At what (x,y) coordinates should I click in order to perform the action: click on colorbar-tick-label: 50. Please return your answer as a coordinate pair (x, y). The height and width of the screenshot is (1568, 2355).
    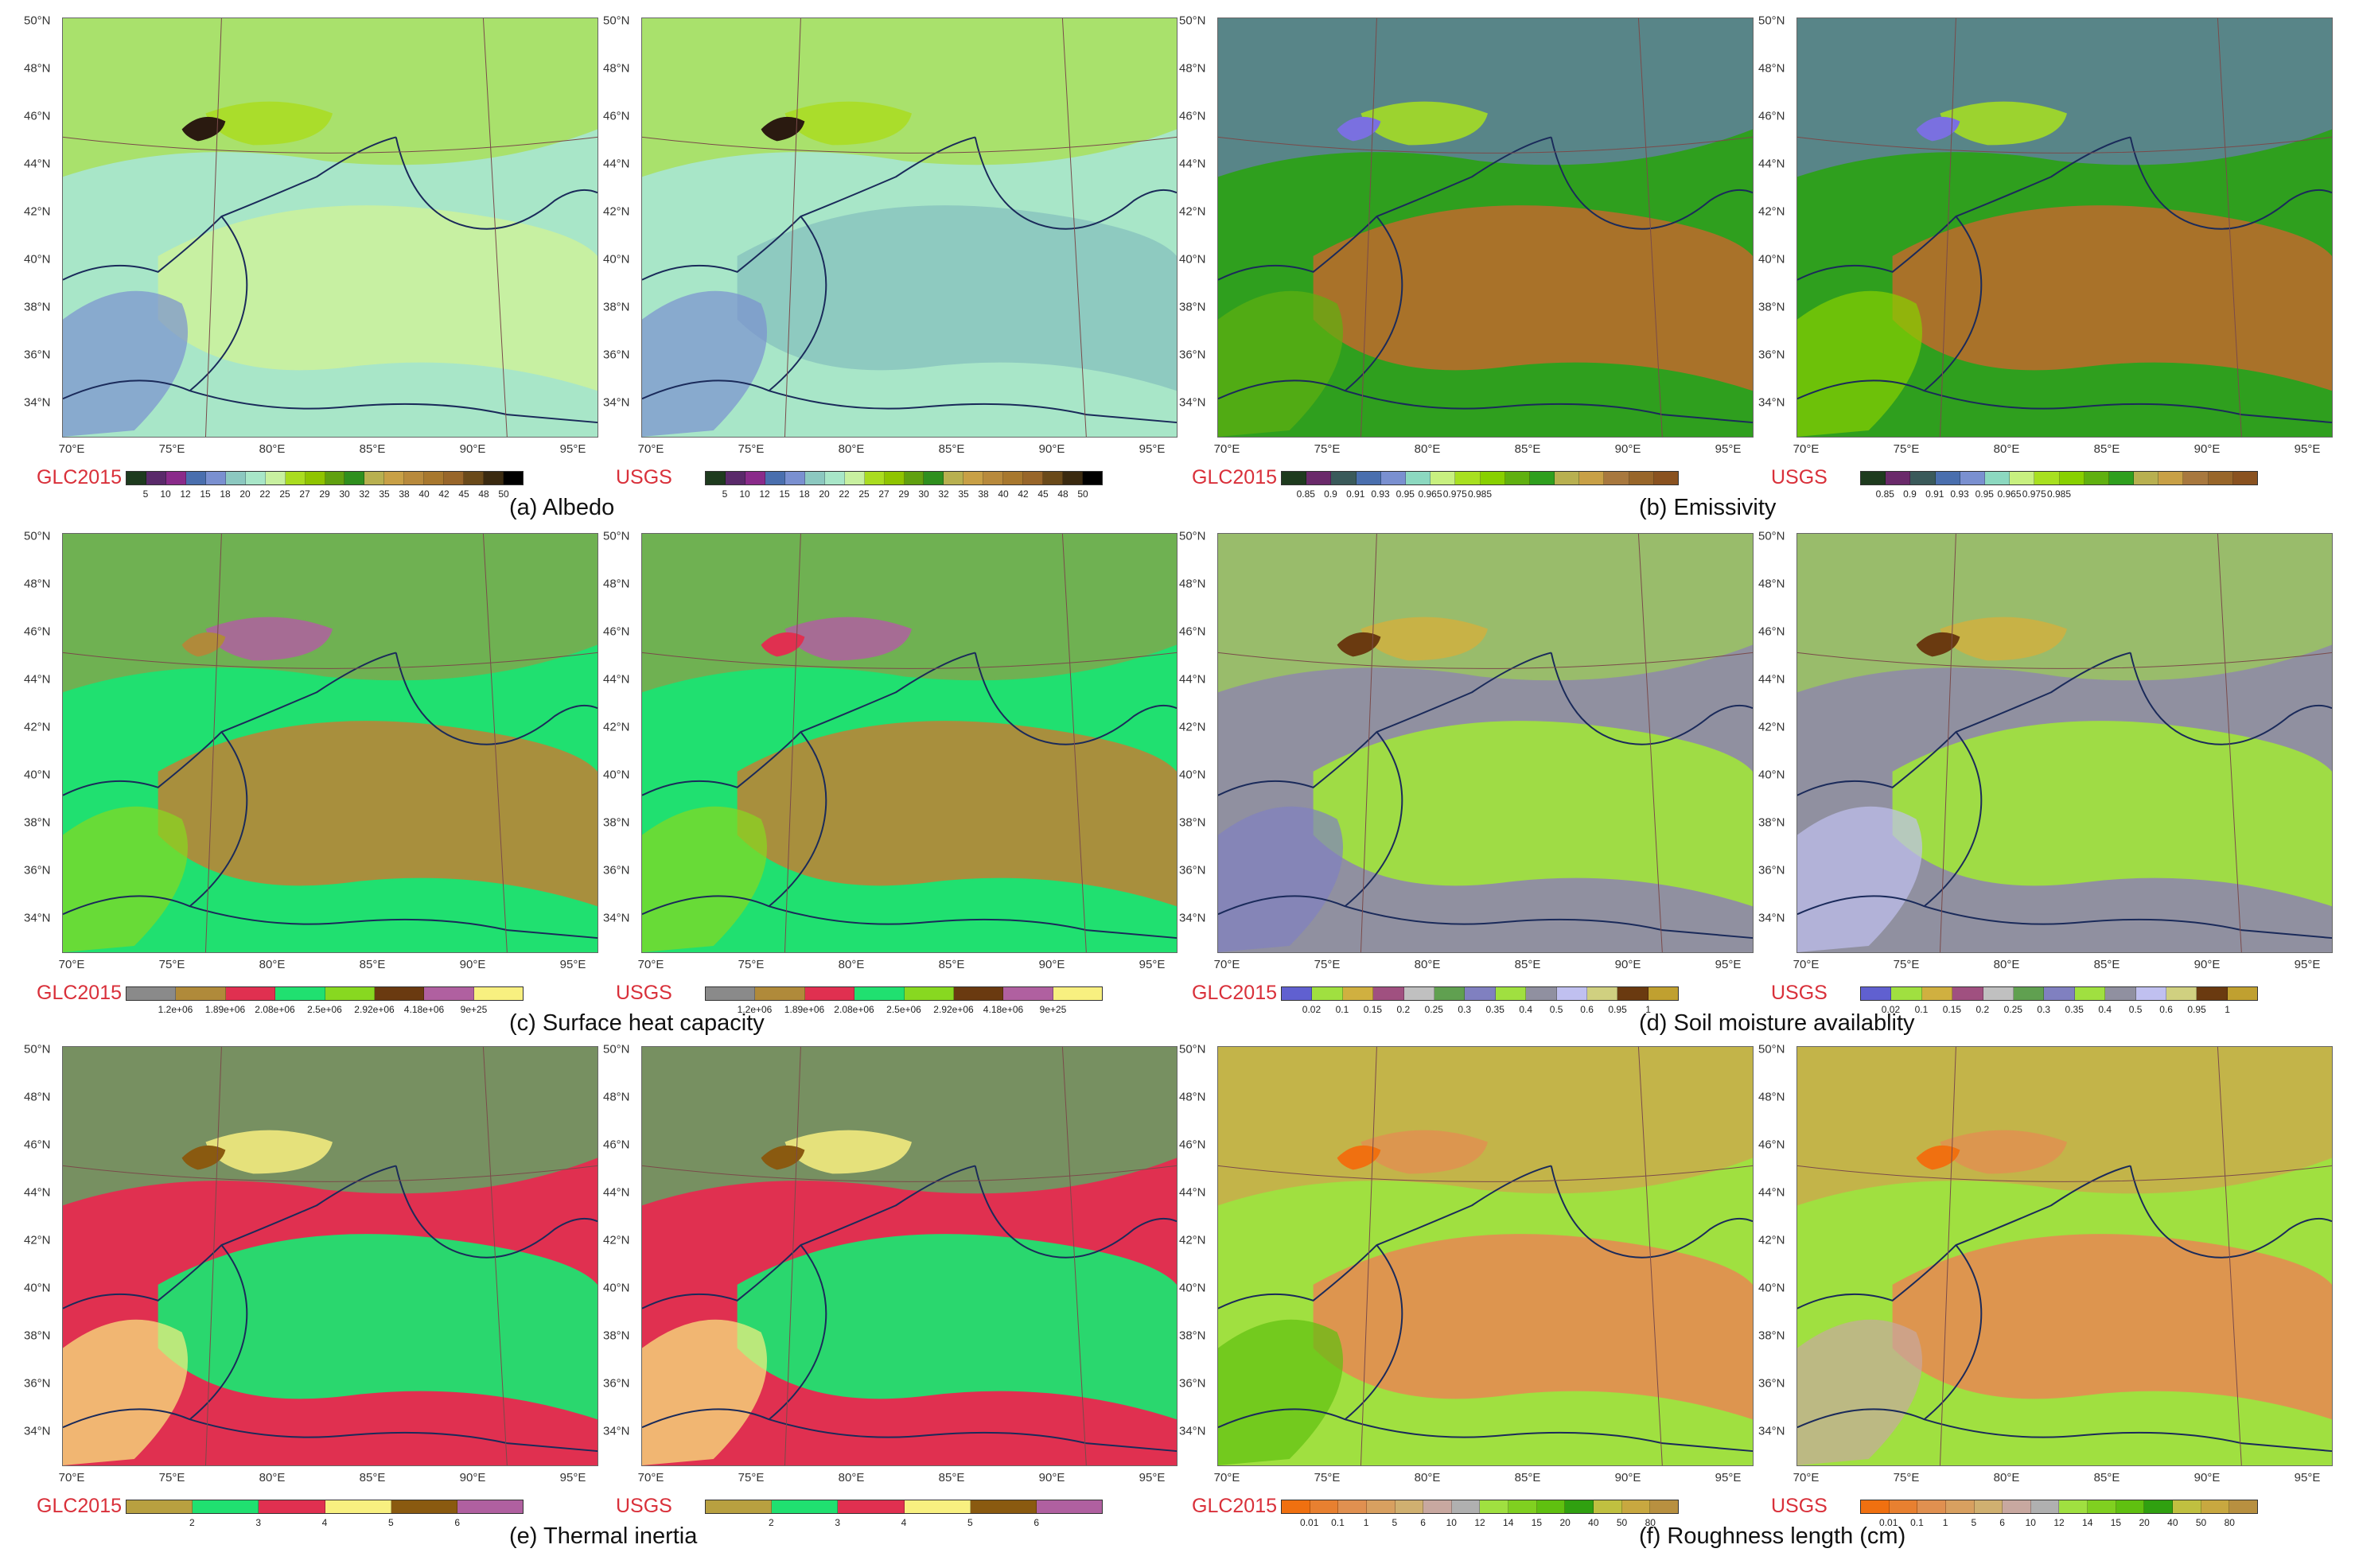
    Looking at the image, I should click on (1622, 1522).